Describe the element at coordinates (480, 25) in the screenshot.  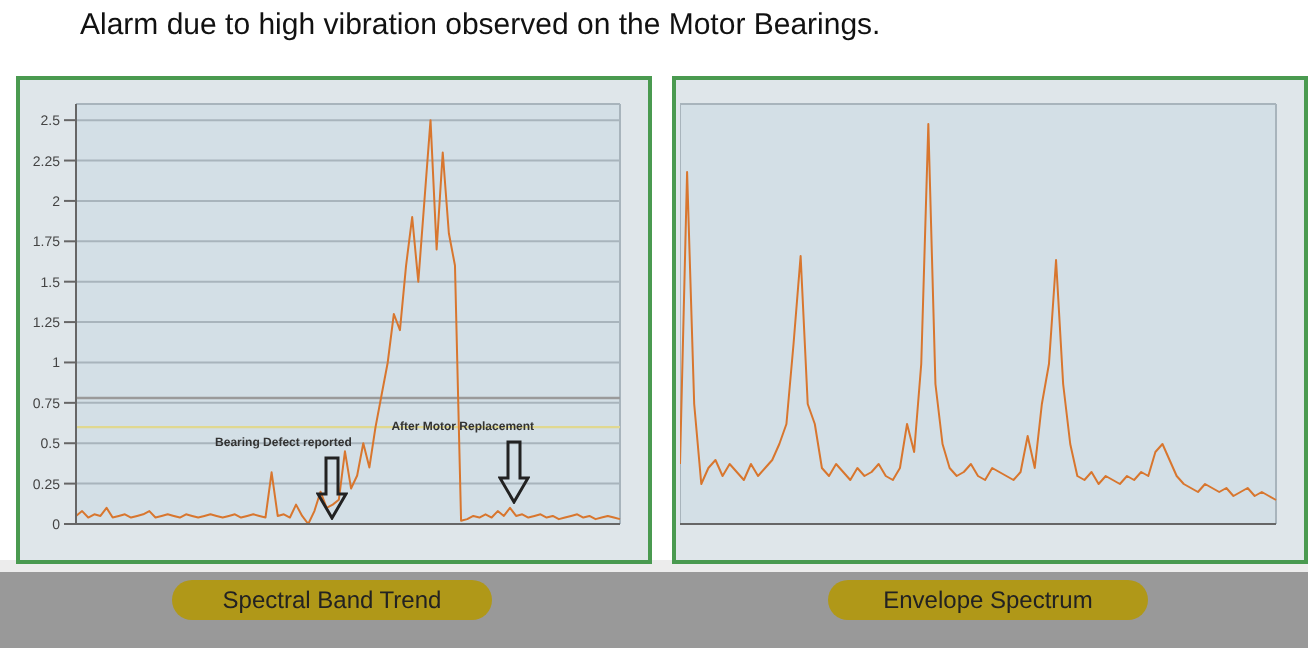
I see `chart-title: Alarm due to high vibration observed on the Motor Bearings.` at that location.